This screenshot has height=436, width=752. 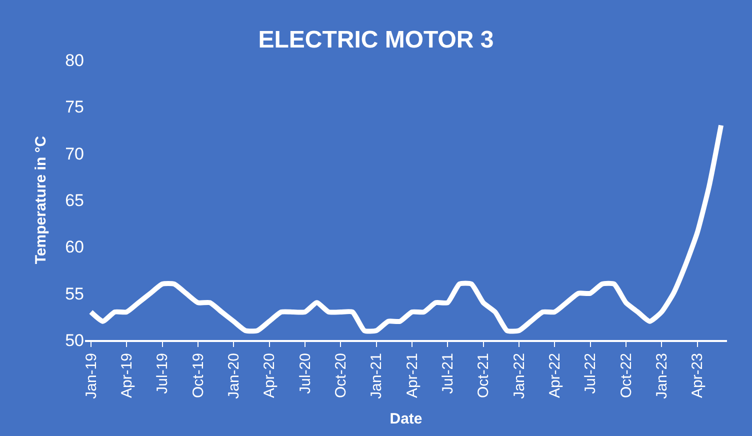 I want to click on x-tick-label: Jan-21, so click(x=377, y=376).